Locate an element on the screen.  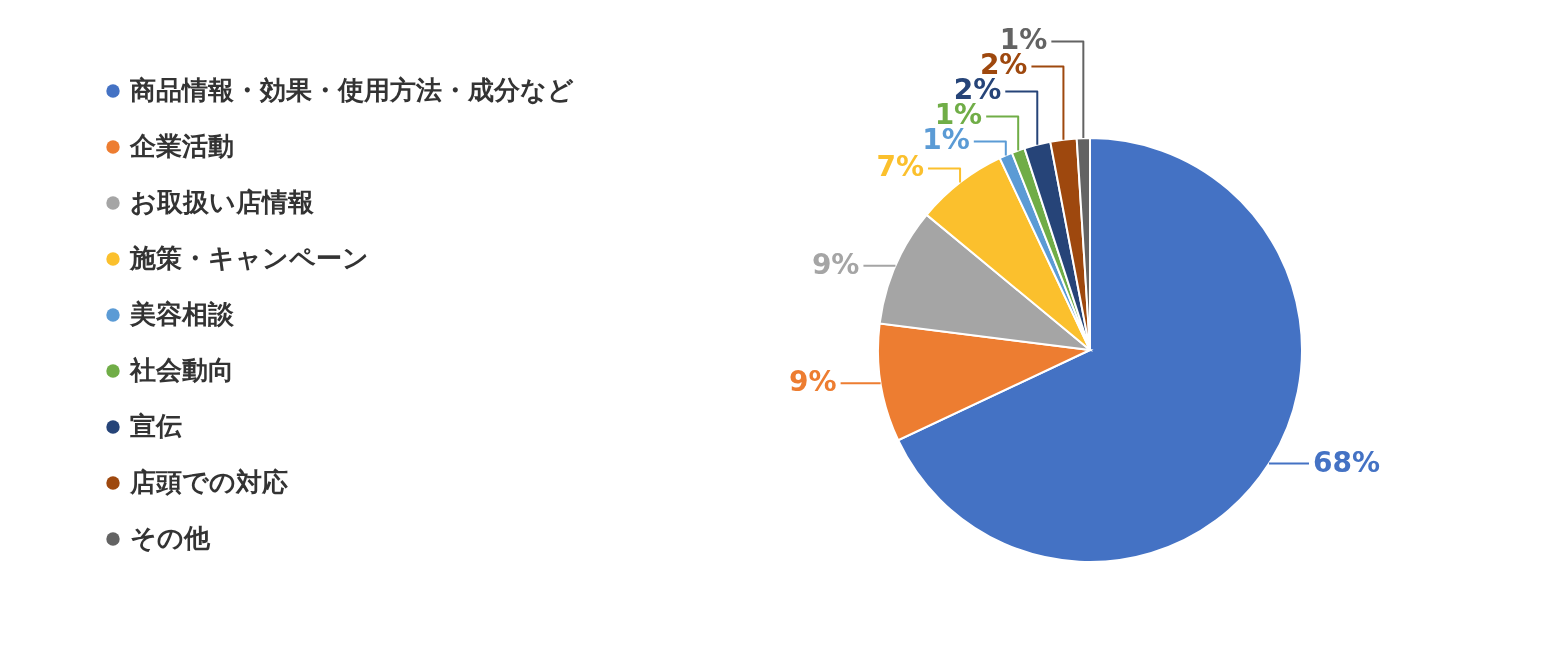
legend-label: お取扱い店情報 is located at coordinates (222, 202).